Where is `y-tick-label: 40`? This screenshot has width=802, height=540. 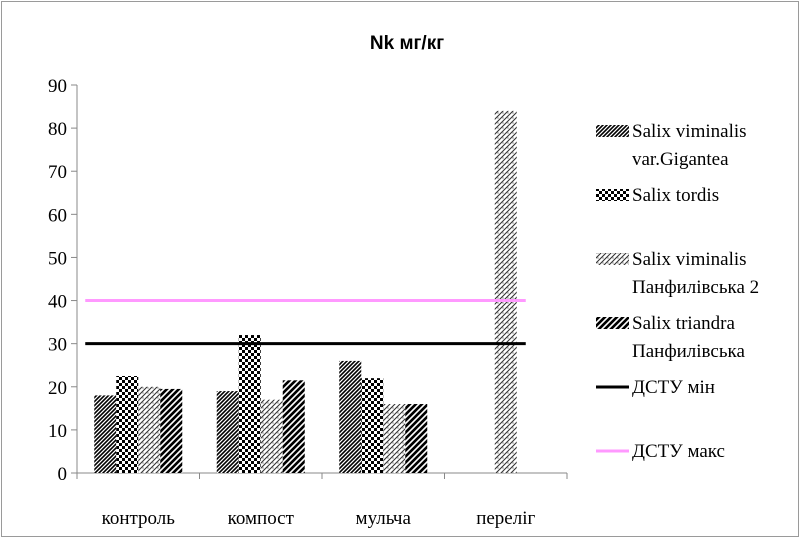
y-tick-label: 40 is located at coordinates (57, 302).